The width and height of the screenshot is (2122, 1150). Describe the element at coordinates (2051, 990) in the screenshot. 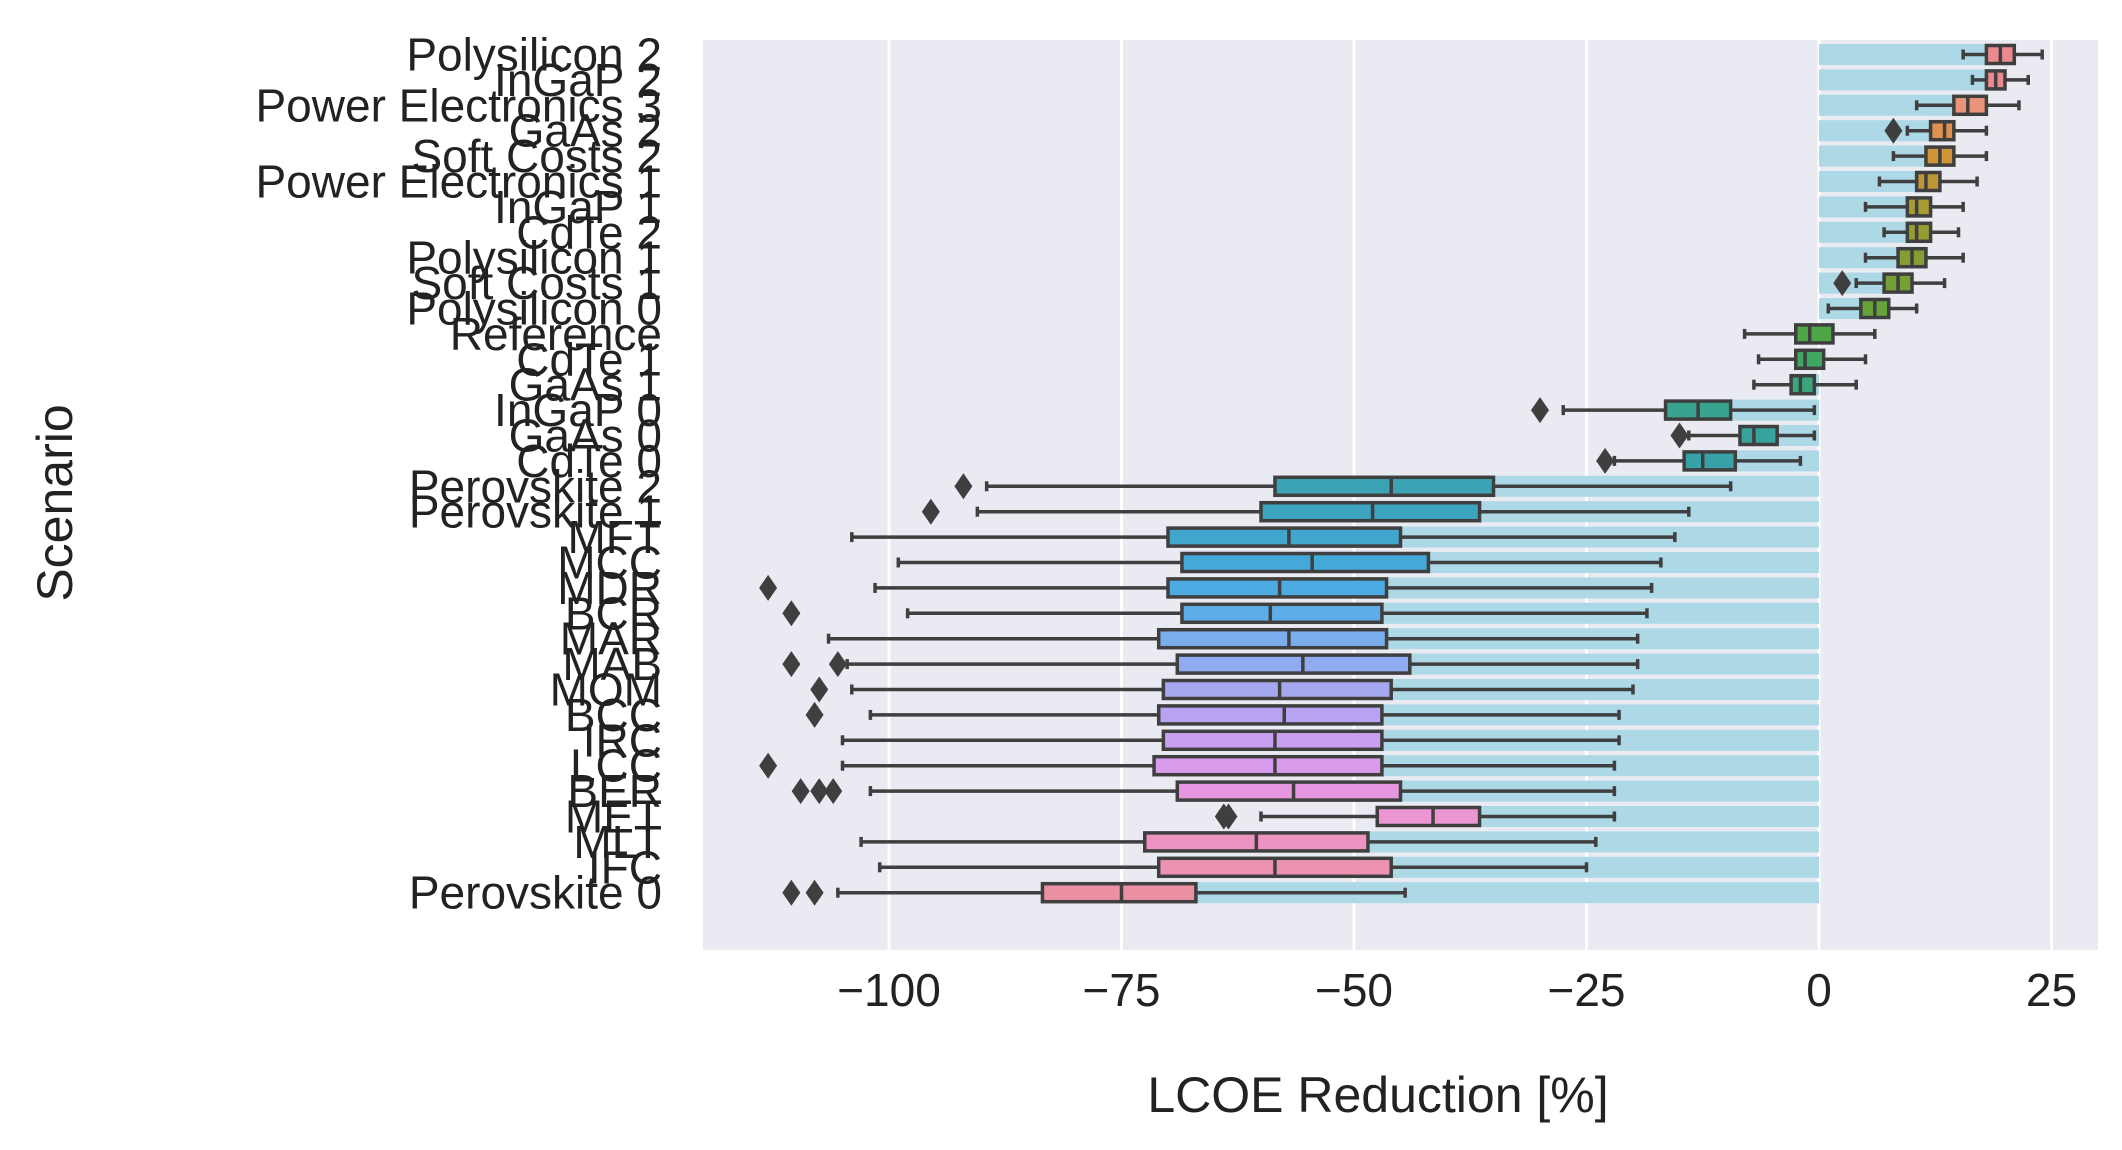

I see `x-tick-label: 25` at that location.